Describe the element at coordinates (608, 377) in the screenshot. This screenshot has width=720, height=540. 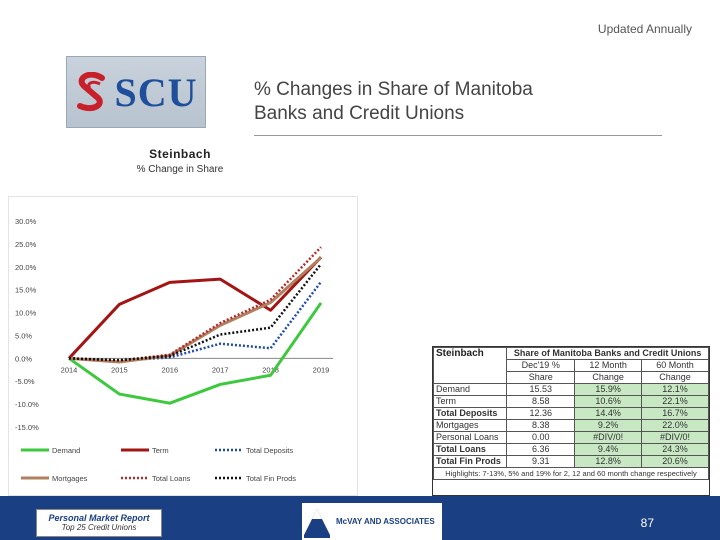
I see `col-12-subheader: Change` at that location.